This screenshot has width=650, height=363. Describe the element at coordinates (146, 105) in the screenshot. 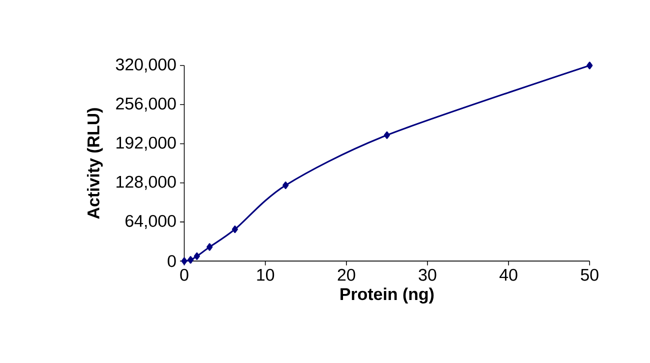

I see `y-tick-label: 256,000` at that location.